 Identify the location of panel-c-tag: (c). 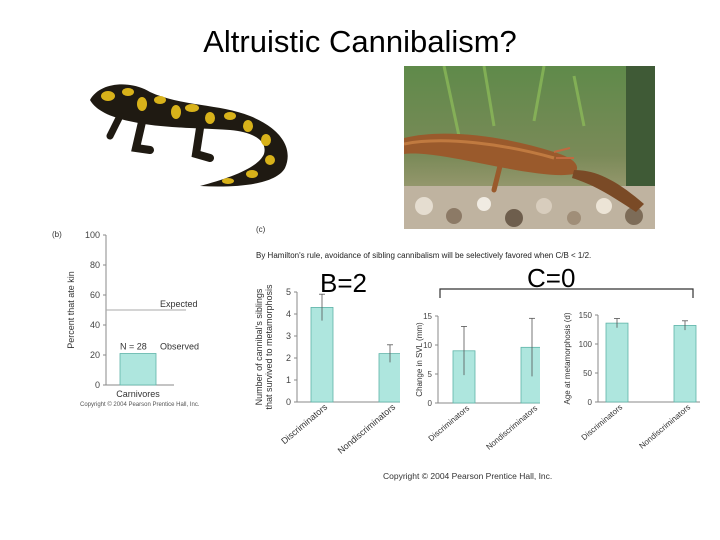
(261, 229).